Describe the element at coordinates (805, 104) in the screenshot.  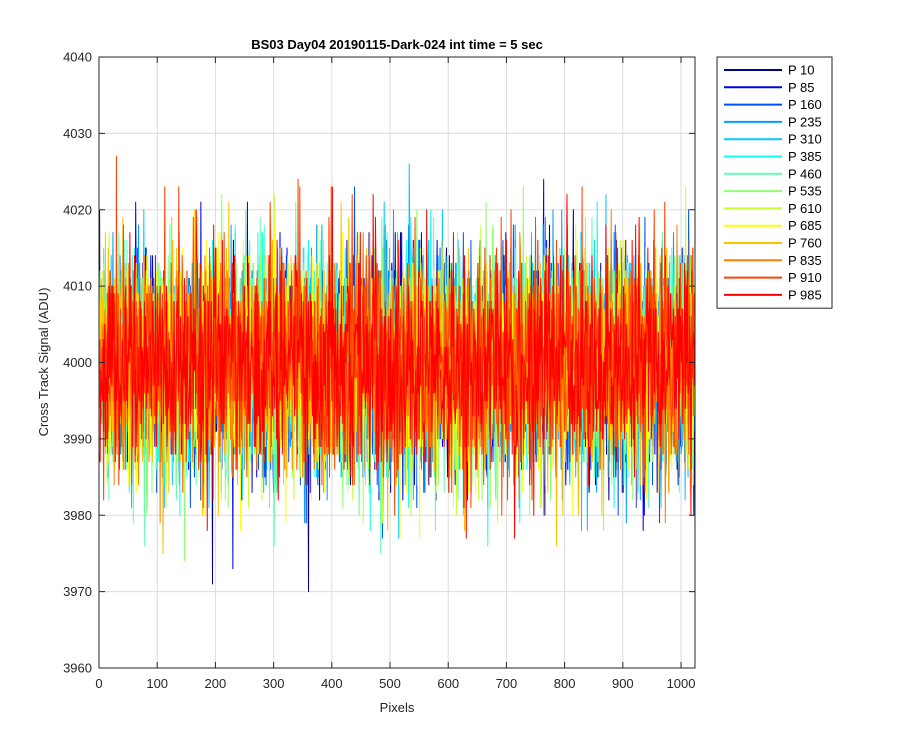
I see `legend-label: P 160` at that location.